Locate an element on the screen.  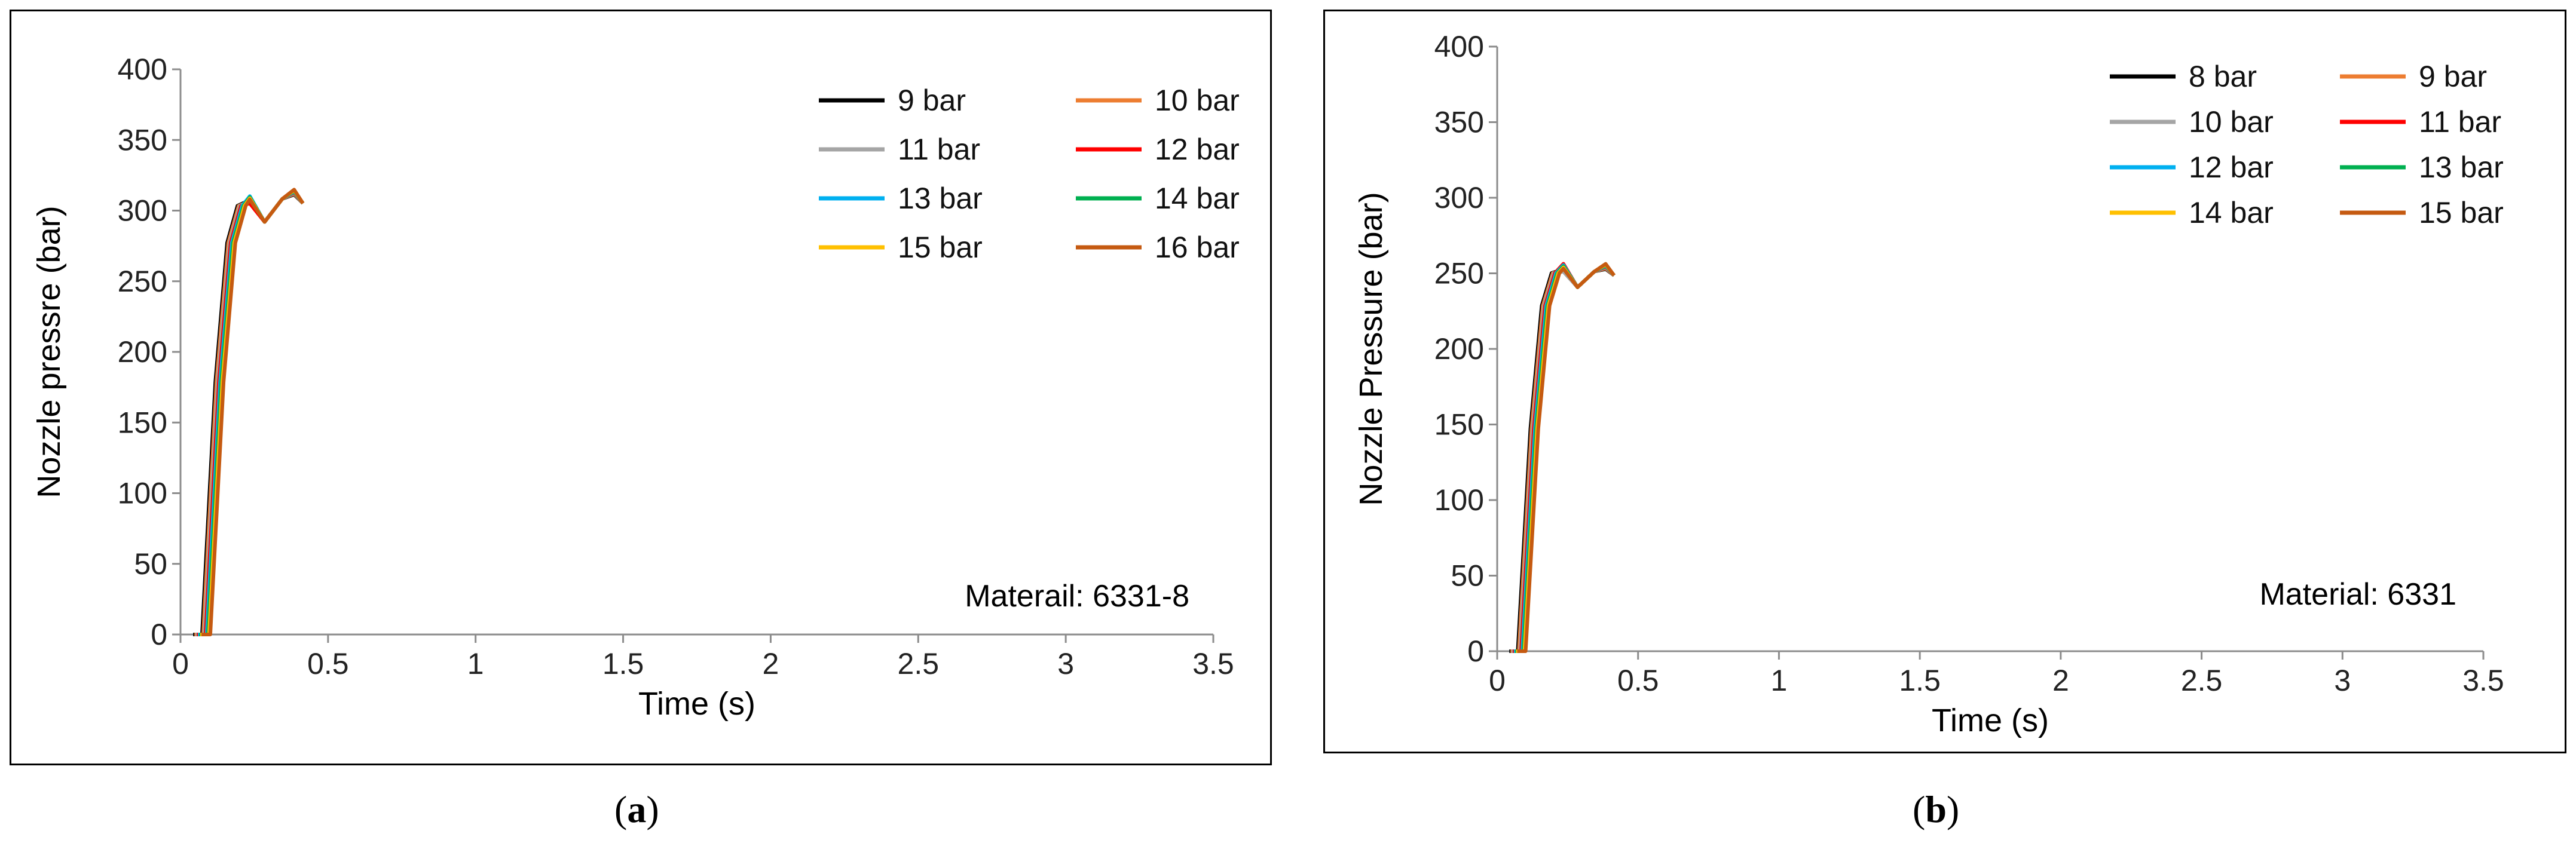
material-annotation: Materail: 6331-8 is located at coordinates (1077, 597).